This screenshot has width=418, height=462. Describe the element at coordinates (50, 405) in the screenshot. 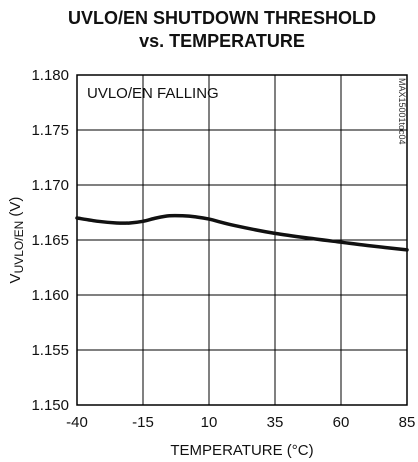

I see `y-tick-label: 1.150` at that location.